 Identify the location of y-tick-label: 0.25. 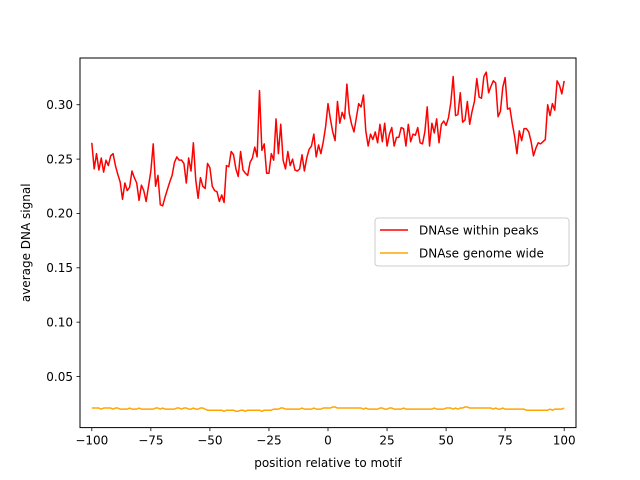
(59, 159).